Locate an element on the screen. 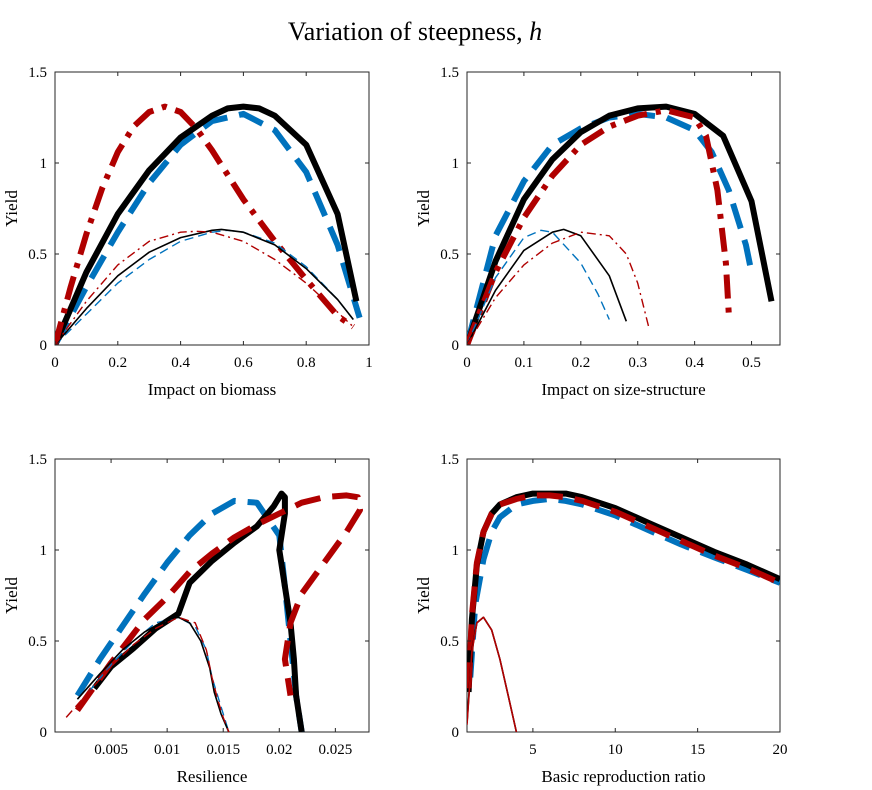 Image resolution: width=872 pixels, height=790 pixels. x-tick-label: 0.02 is located at coordinates (279, 750).